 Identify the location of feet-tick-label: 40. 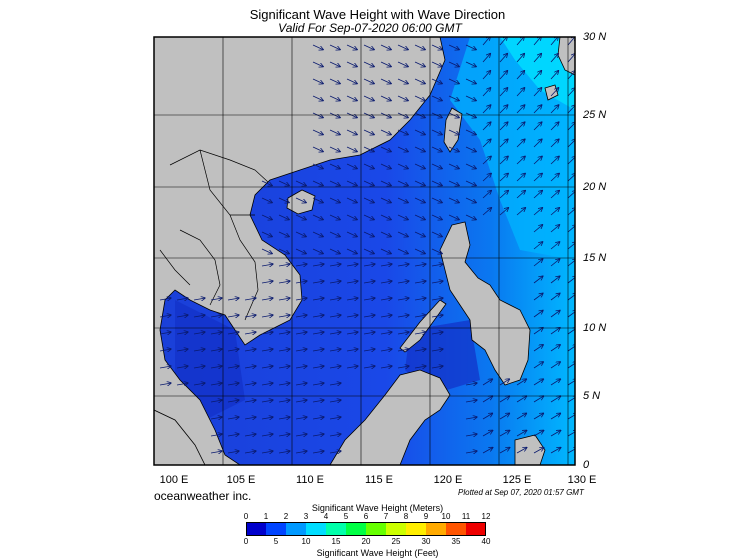
(486, 541).